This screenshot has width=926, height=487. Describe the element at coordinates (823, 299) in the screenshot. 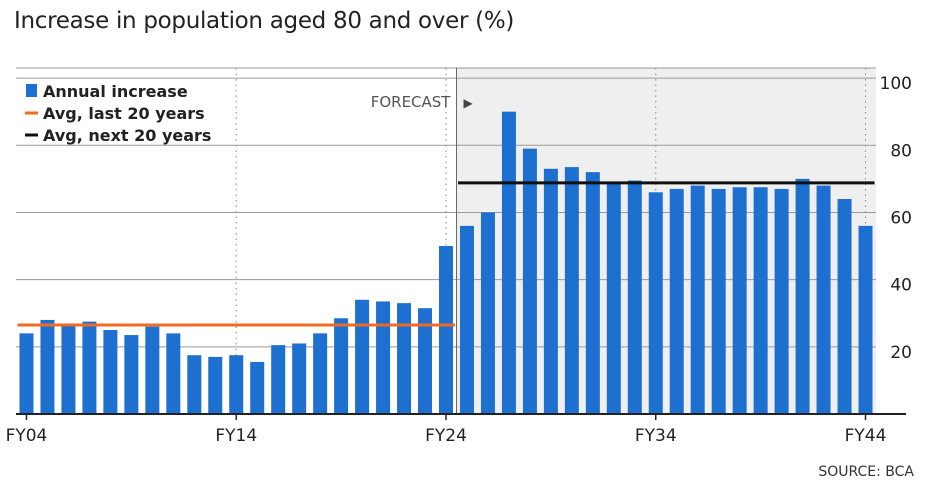

I see `bar-fy42` at that location.